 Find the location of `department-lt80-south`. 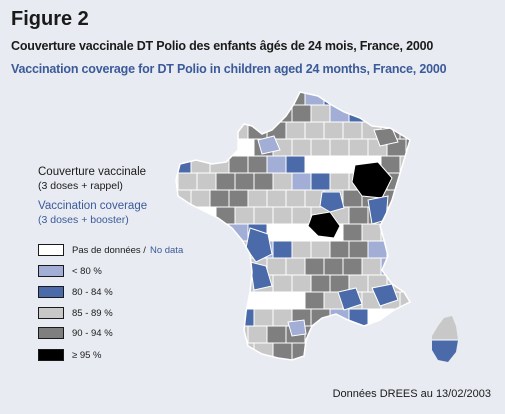

department-lt80-south is located at coordinates (297, 328).